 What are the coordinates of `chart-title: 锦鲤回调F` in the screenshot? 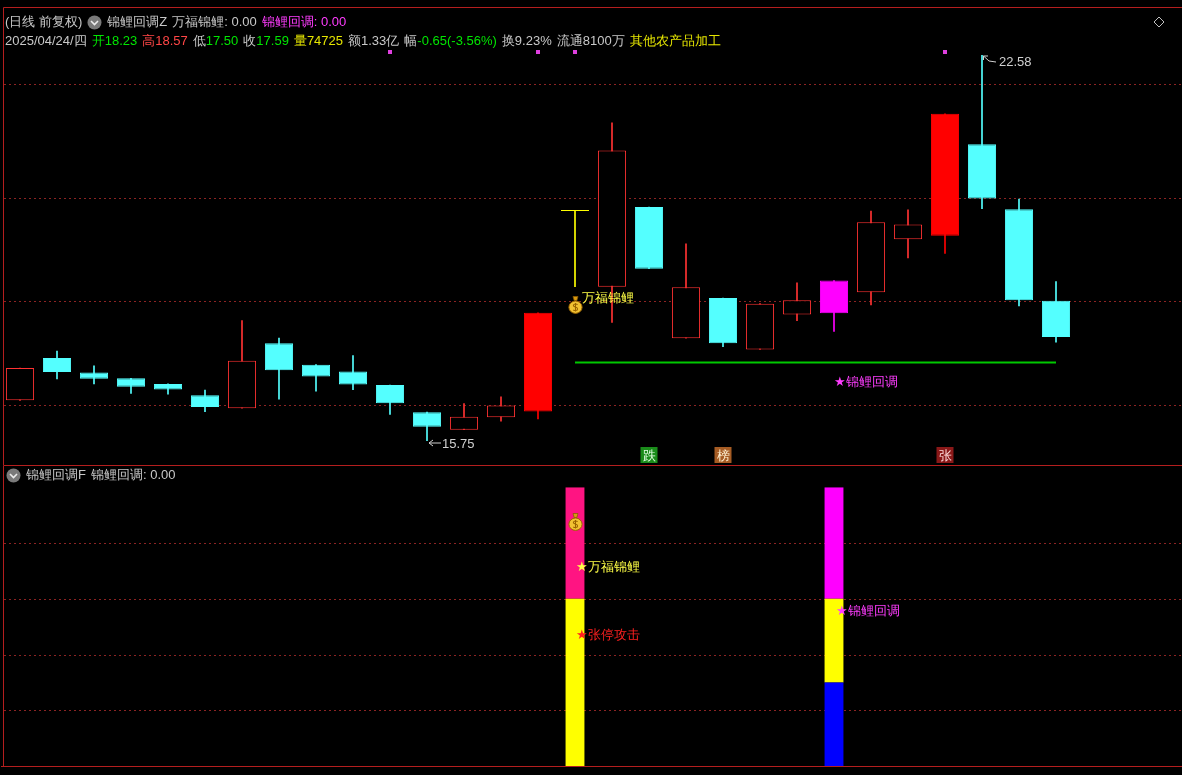 It's located at (56, 475).